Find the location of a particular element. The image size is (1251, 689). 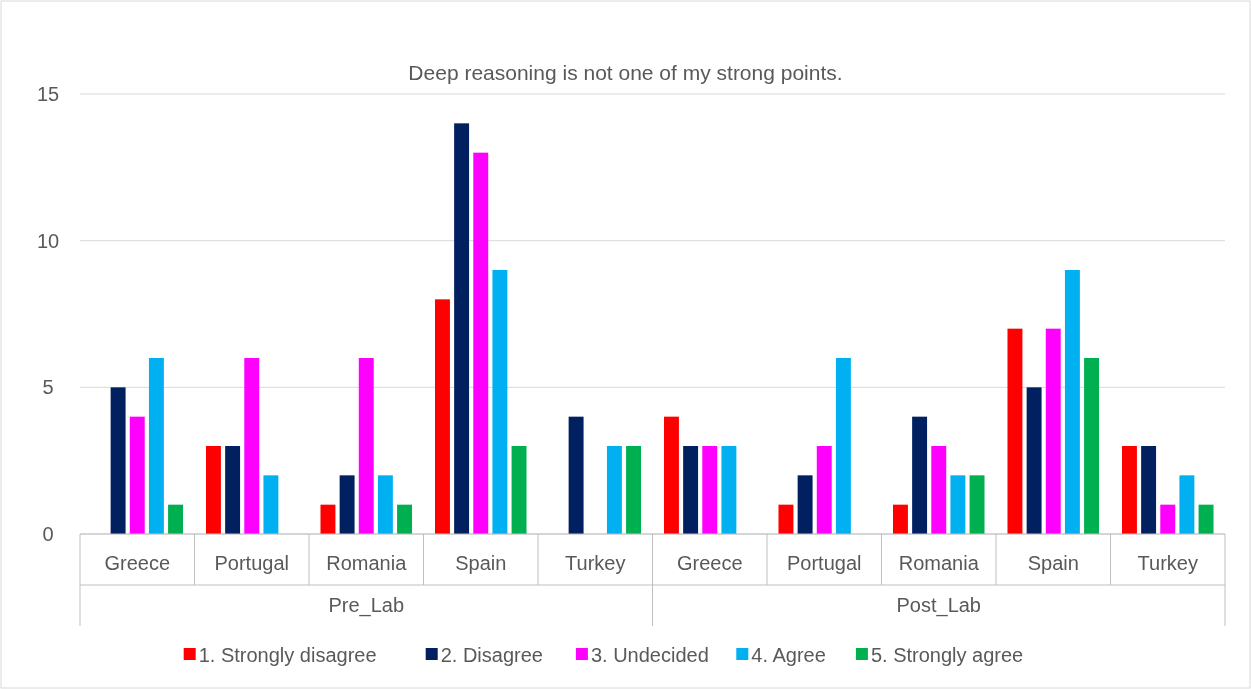

y-tick-label: 10 is located at coordinates (48, 240).